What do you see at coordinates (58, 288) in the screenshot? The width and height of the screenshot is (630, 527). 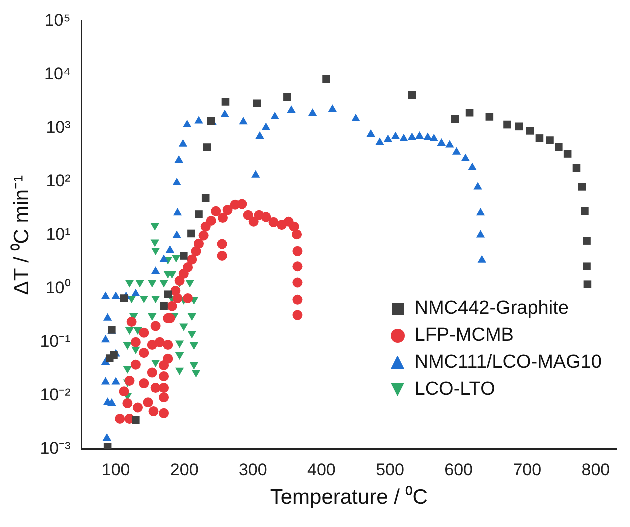 I see `y-tick-label: 10⁰` at bounding box center [58, 288].